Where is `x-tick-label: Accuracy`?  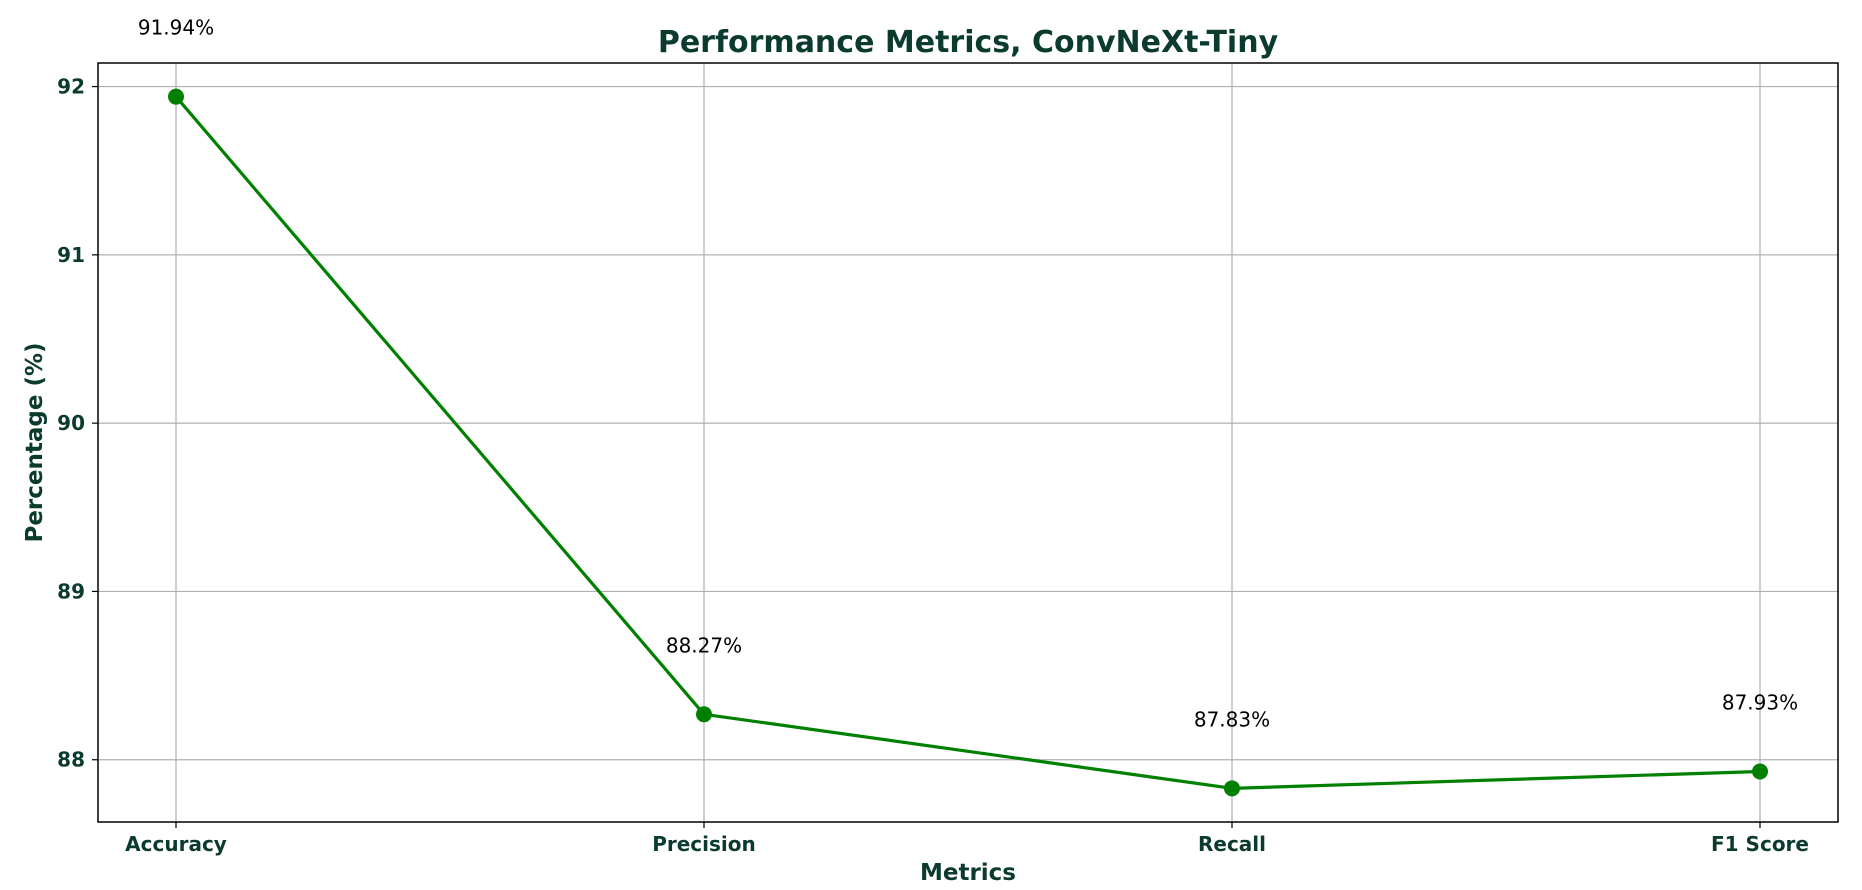
x-tick-label: Accuracy is located at coordinates (176, 844).